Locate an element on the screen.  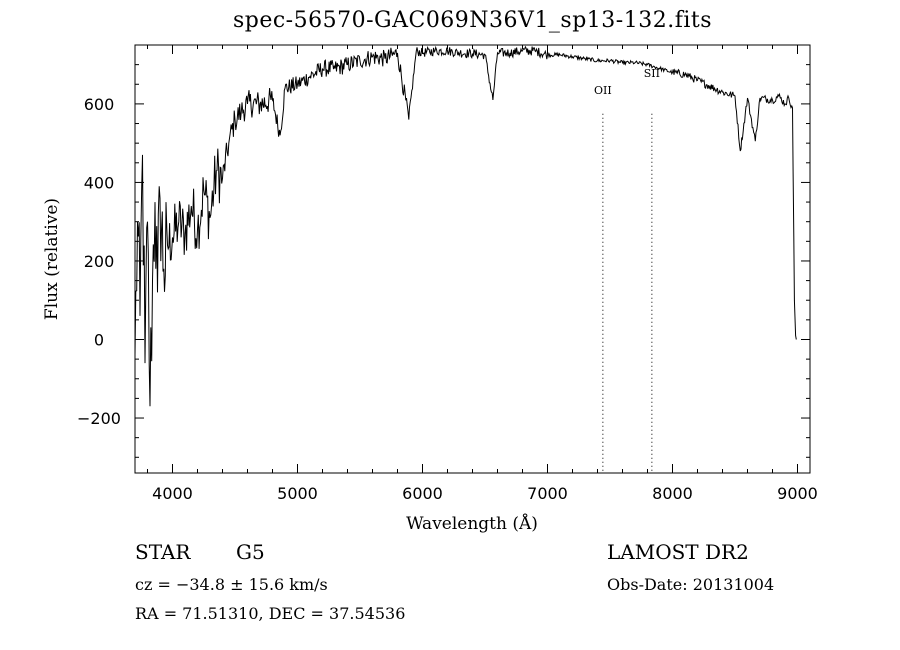
x-tick-label: 4000 is located at coordinates (172, 493).